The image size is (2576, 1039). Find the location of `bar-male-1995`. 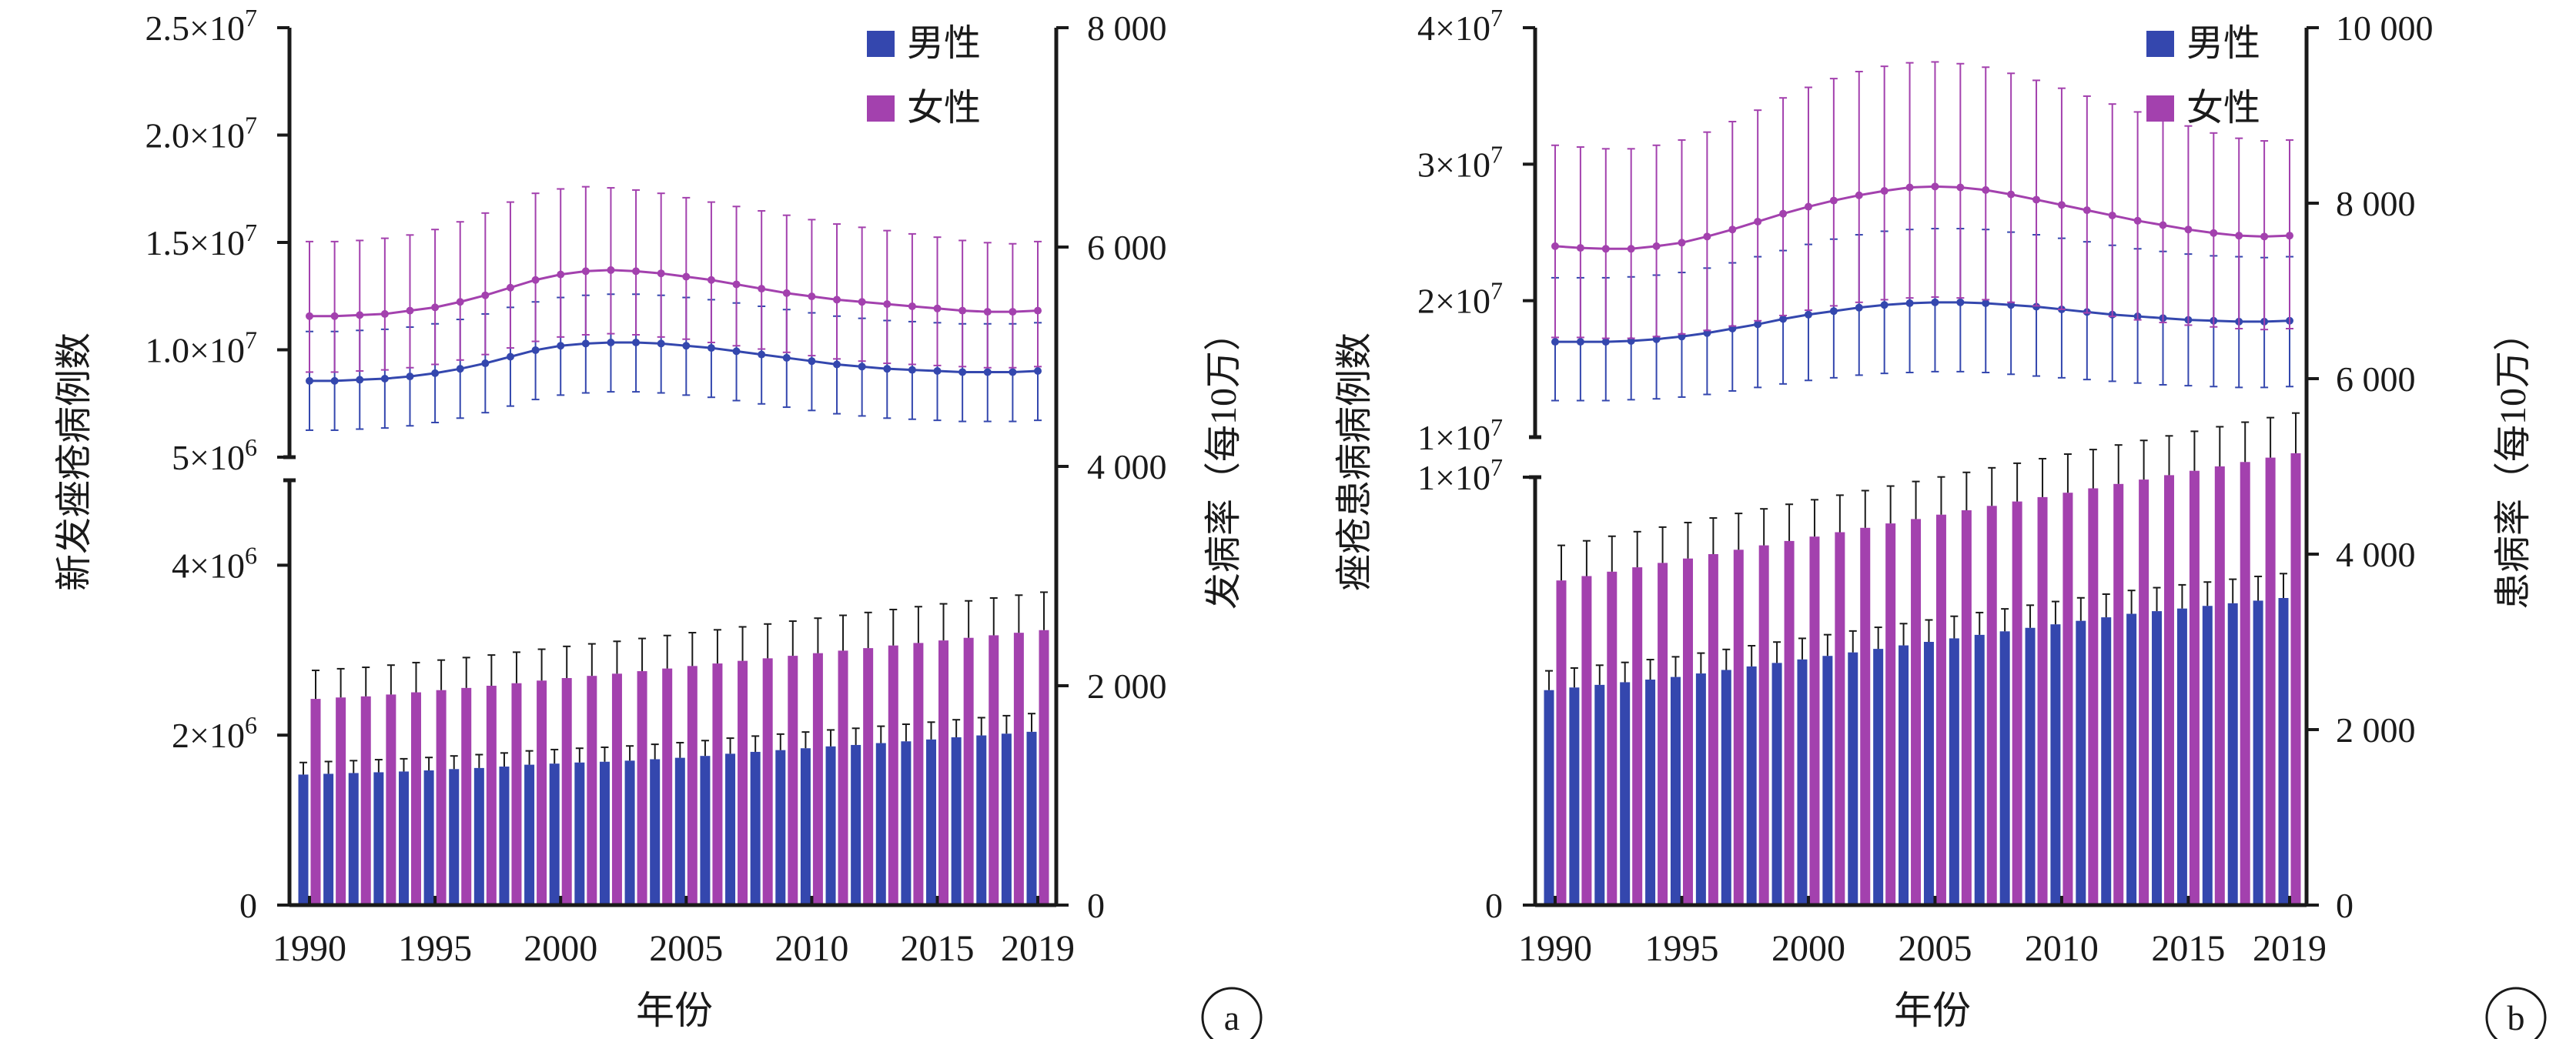

bar-male-1995 is located at coordinates (1676, 791).